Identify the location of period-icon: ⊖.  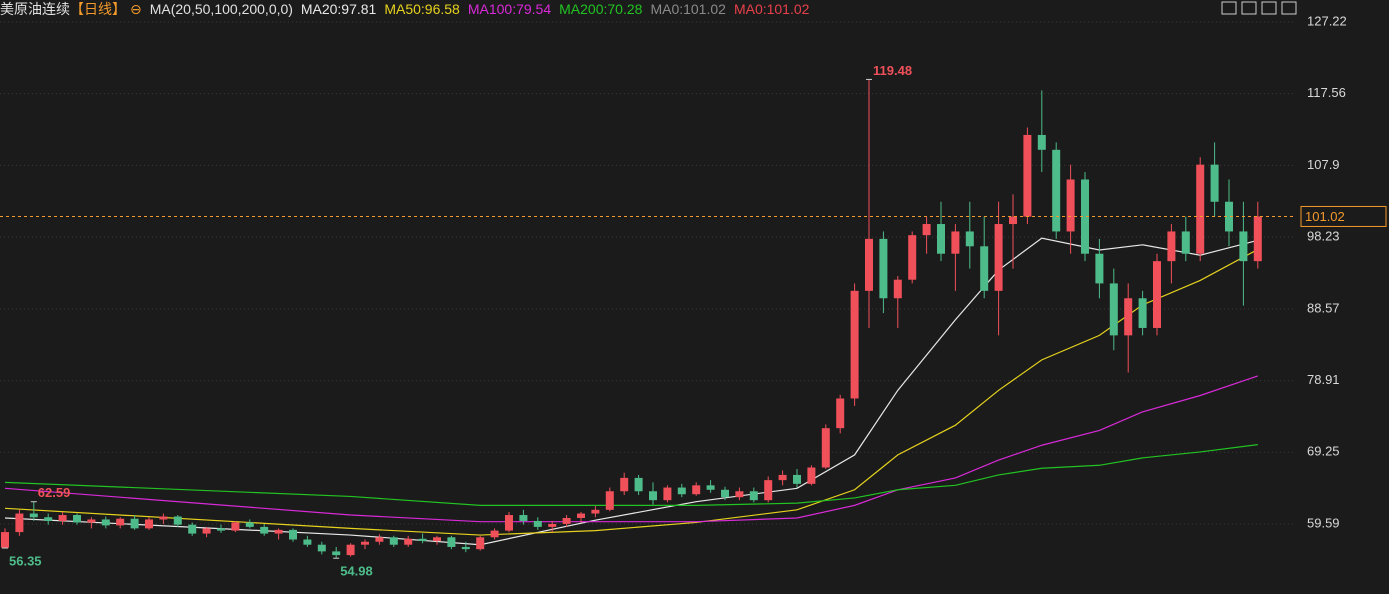
(136, 9).